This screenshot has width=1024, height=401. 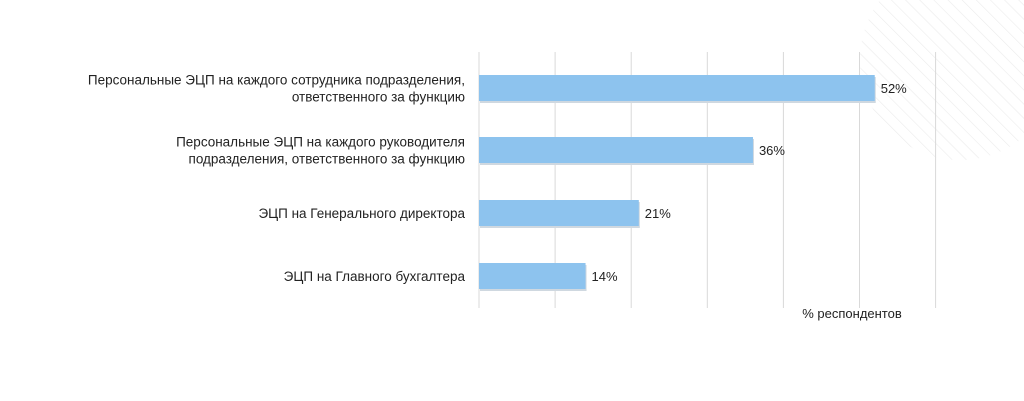 I want to click on category-label: ЭЦП на Генерального директора, so click(x=361, y=213).